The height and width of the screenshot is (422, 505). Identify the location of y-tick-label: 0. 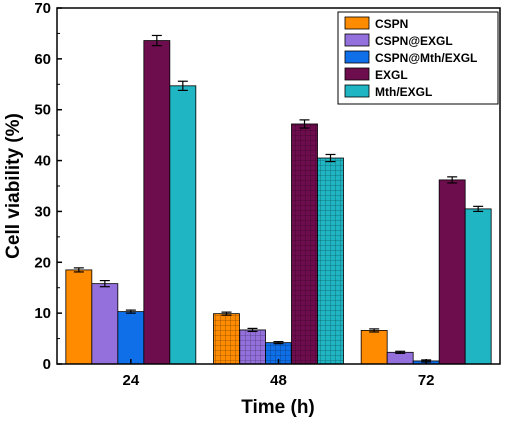
(47, 364).